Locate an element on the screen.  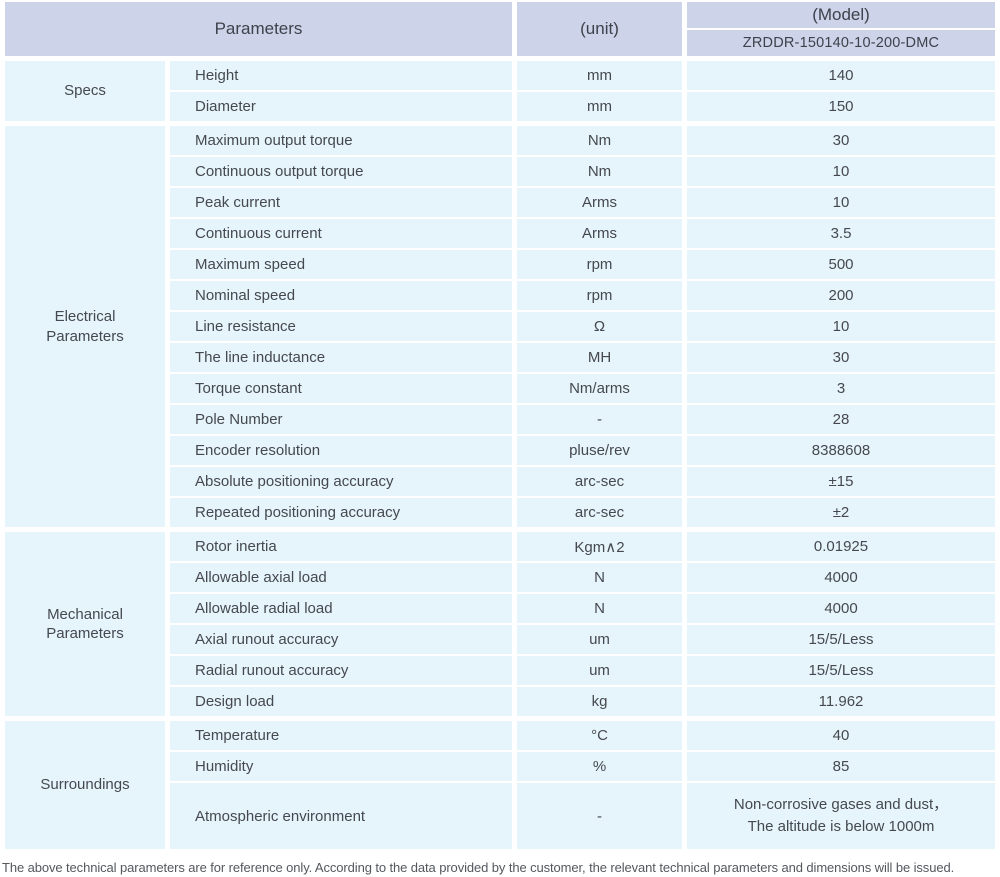
unit-cell: - is located at coordinates (599, 816).